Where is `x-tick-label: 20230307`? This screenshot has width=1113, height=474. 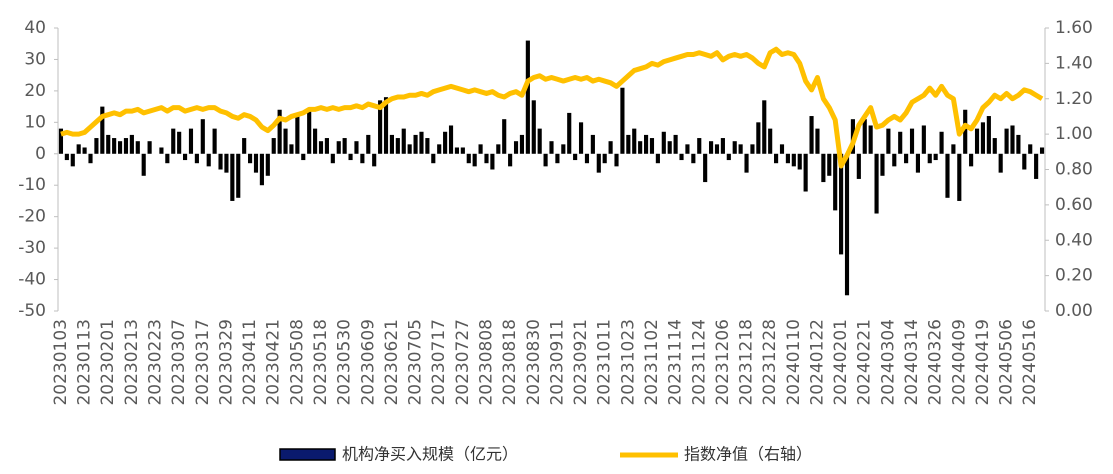 x-tick-label: 20230307 is located at coordinates (179, 362).